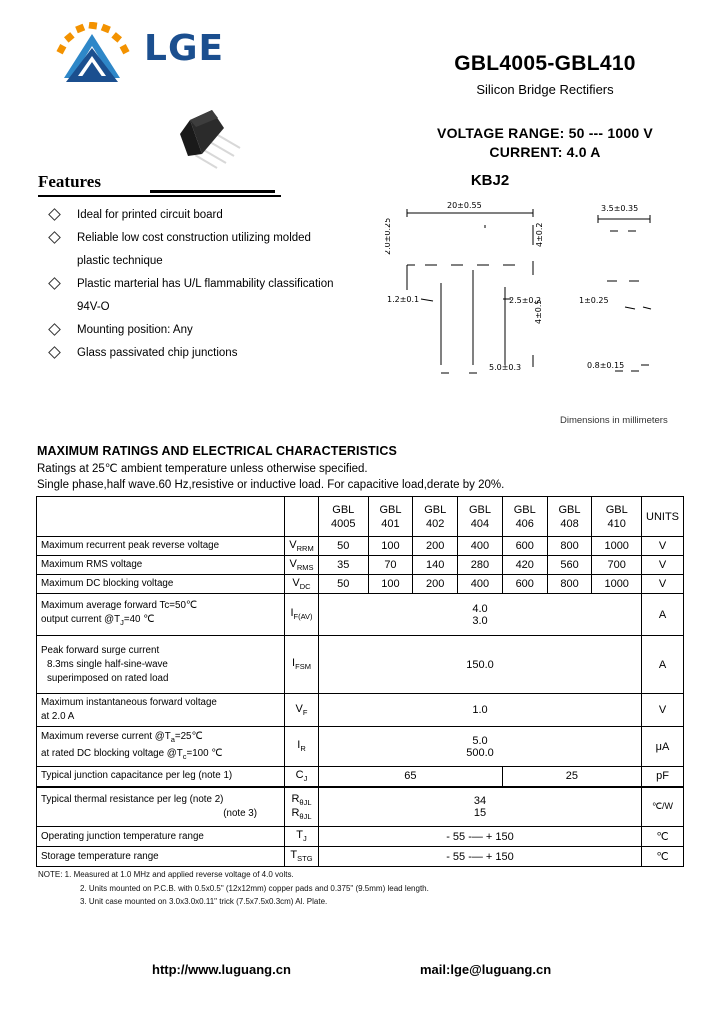  Describe the element at coordinates (301, 664) in the screenshot. I see `row-symbol: IFSM` at that location.